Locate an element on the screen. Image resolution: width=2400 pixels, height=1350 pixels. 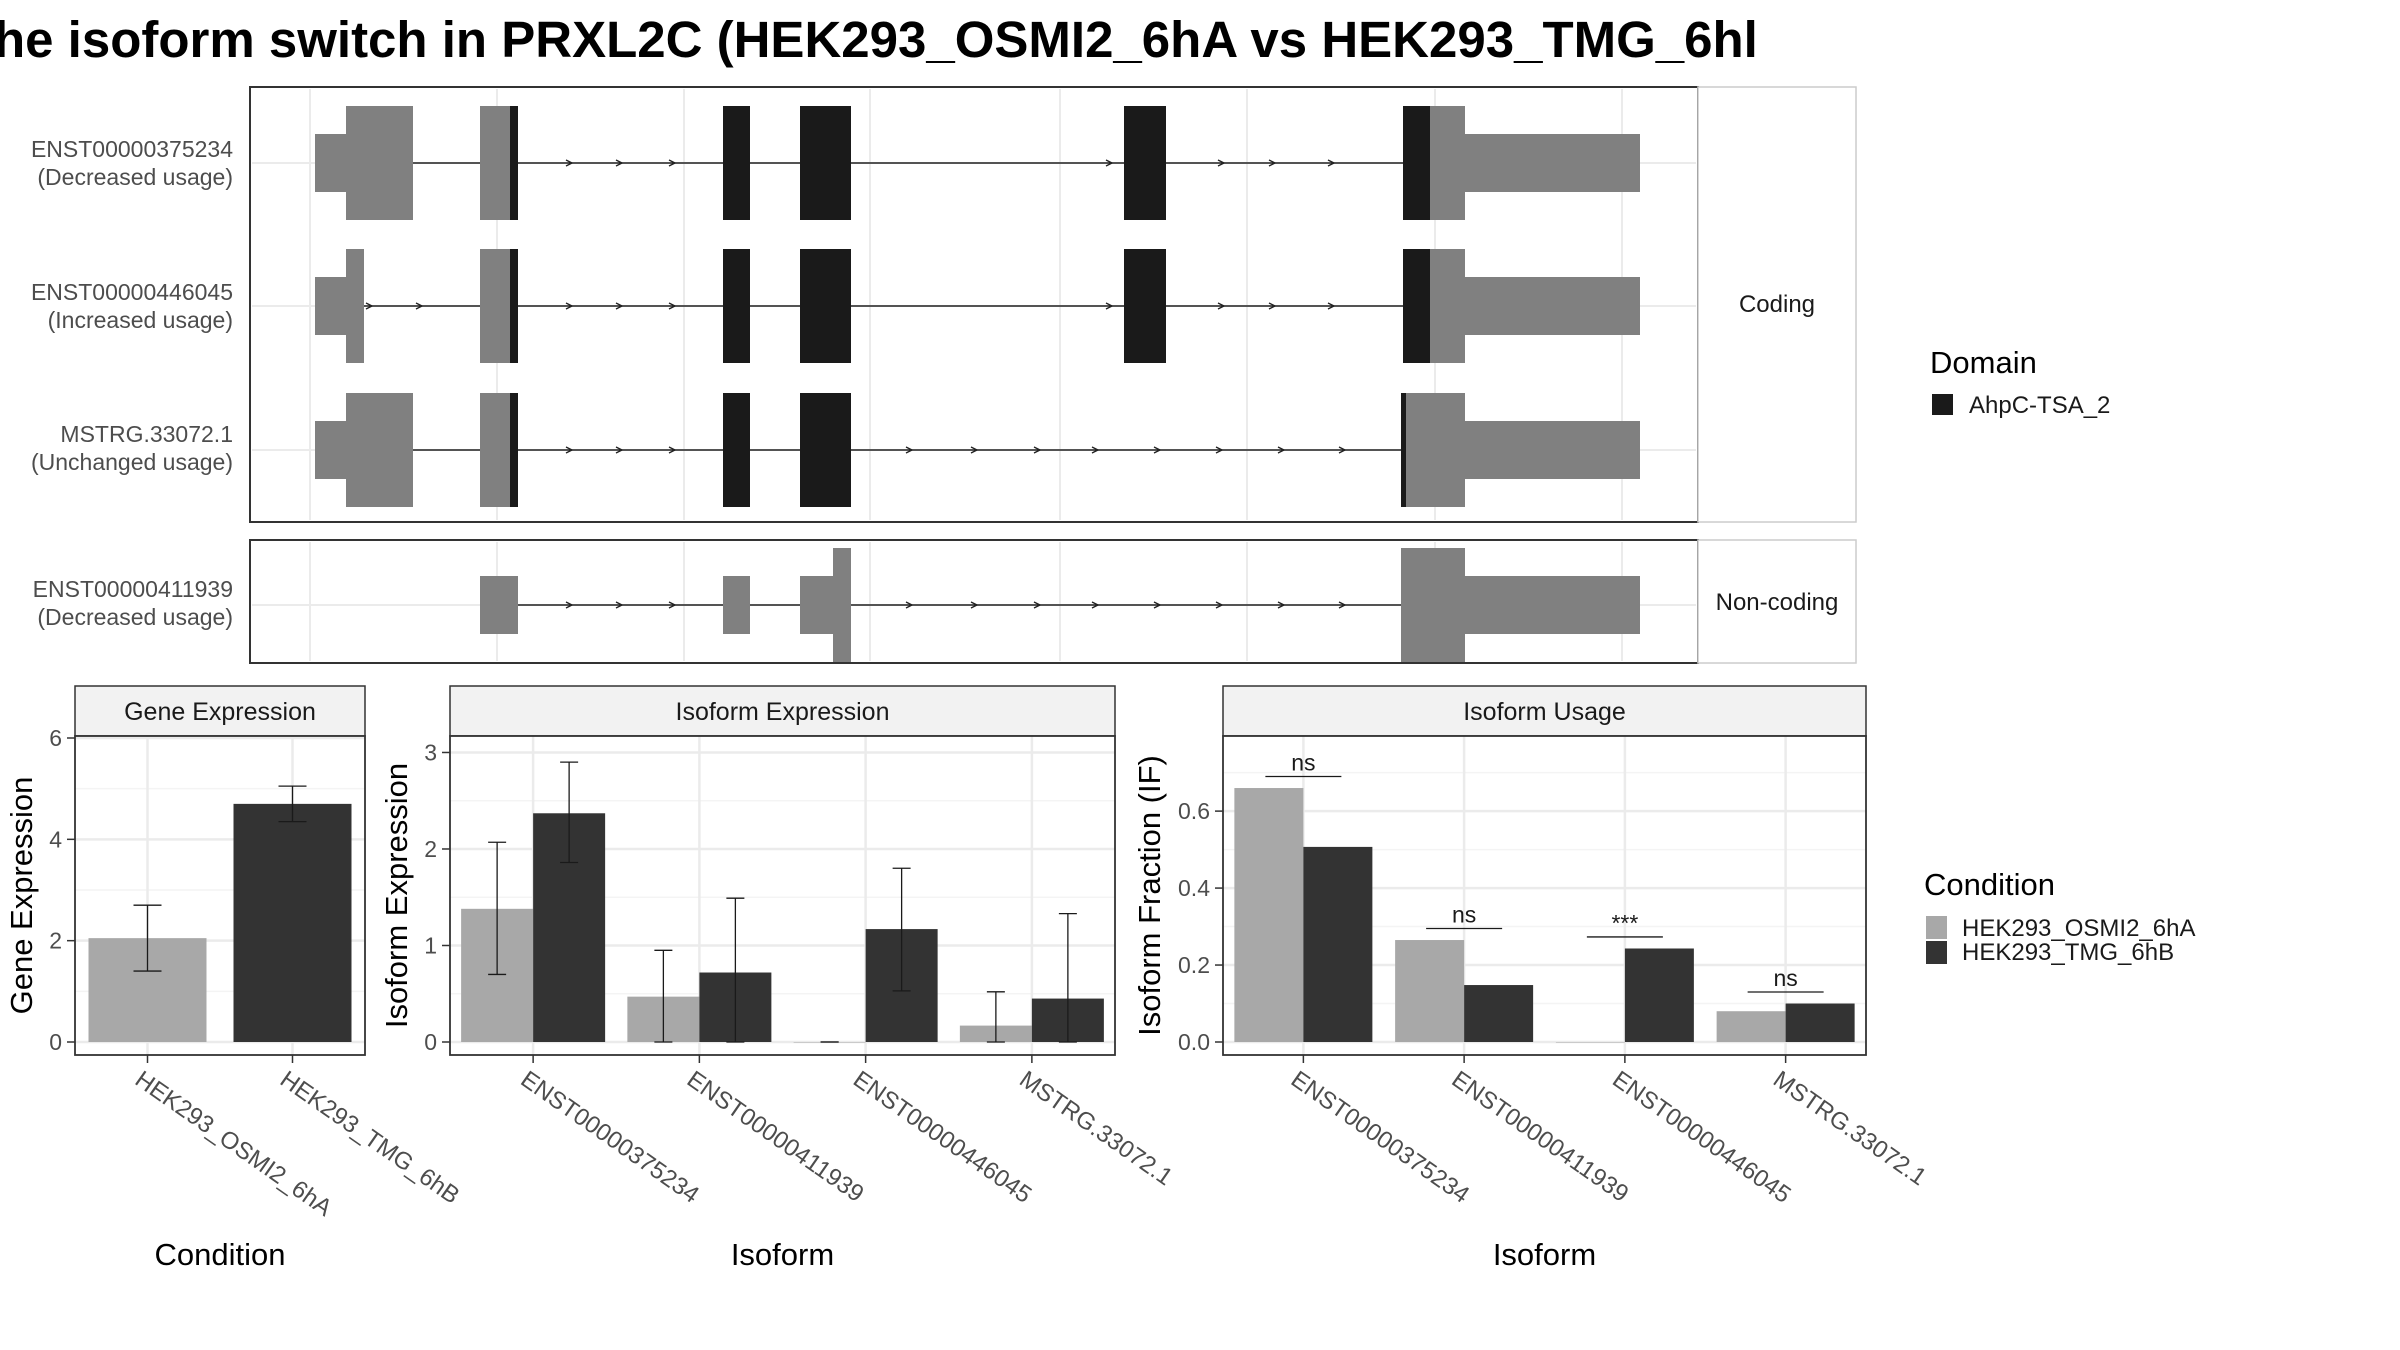
x-axis-title: Condition is located at coordinates (220, 1254).